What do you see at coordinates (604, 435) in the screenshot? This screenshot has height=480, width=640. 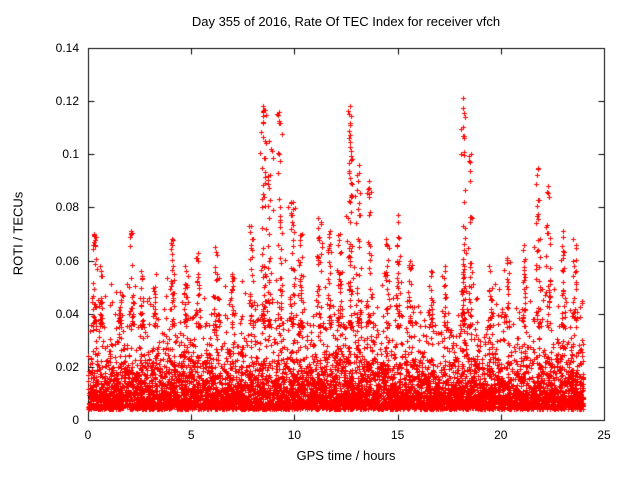 I see `x-tick-label: 25` at bounding box center [604, 435].